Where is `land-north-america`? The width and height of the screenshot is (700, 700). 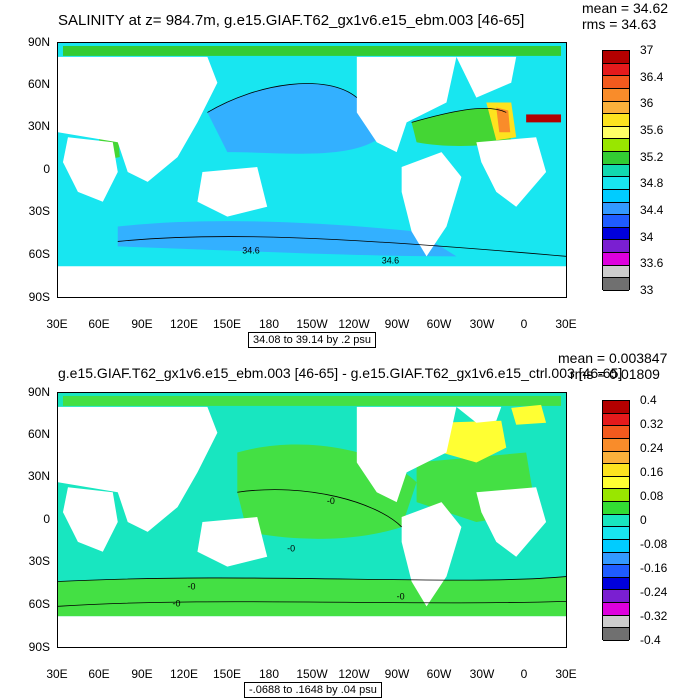 land-north-america is located at coordinates (406, 454).